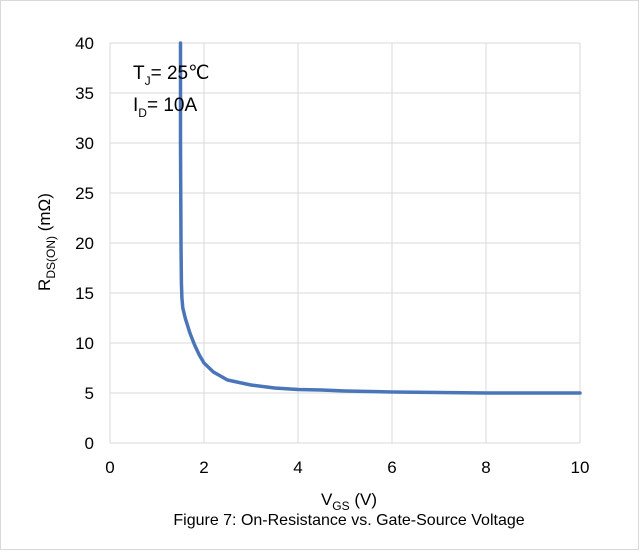  I want to click on x-tick-label: 4, so click(297, 467).